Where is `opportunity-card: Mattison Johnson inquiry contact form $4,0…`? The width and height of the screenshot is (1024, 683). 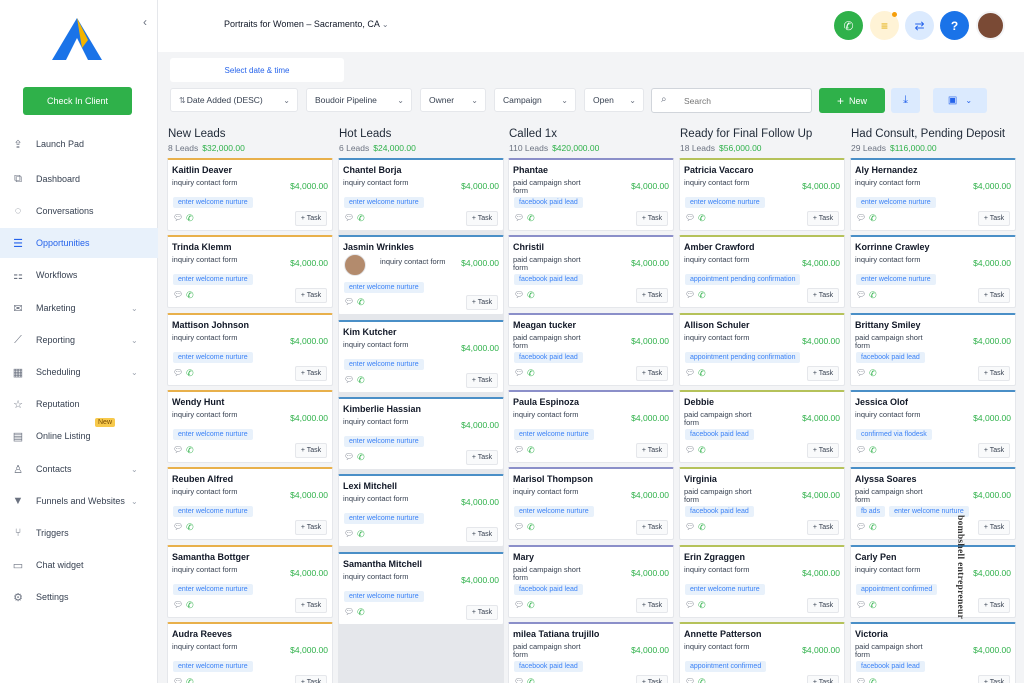
opportunity-card: Mattison Johnson inquiry contact form $4,0… is located at coordinates (250, 349).